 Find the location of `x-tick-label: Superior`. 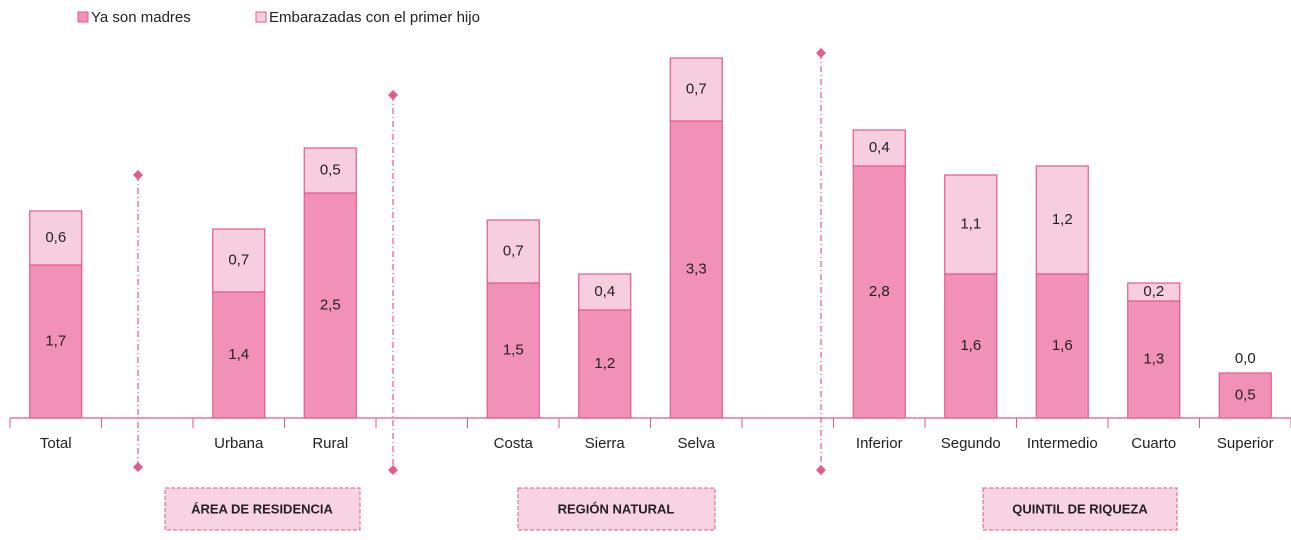

x-tick-label: Superior is located at coordinates (1245, 443).